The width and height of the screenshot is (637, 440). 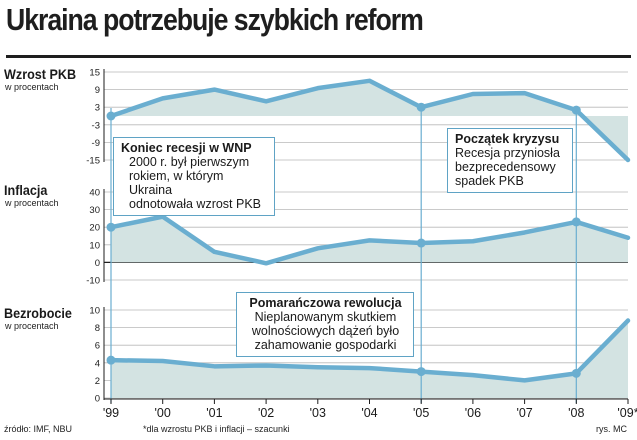 What do you see at coordinates (507, 153) in the screenshot?
I see `annotation-crisis-start-line-1: Recesja przyniosła` at bounding box center [507, 153].